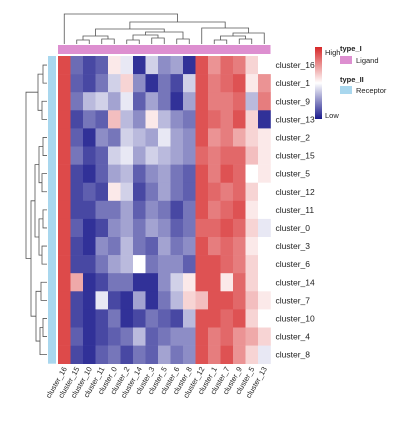 This screenshot has width=400, height=430. I want to click on scale-low-label: Low, so click(332, 115).